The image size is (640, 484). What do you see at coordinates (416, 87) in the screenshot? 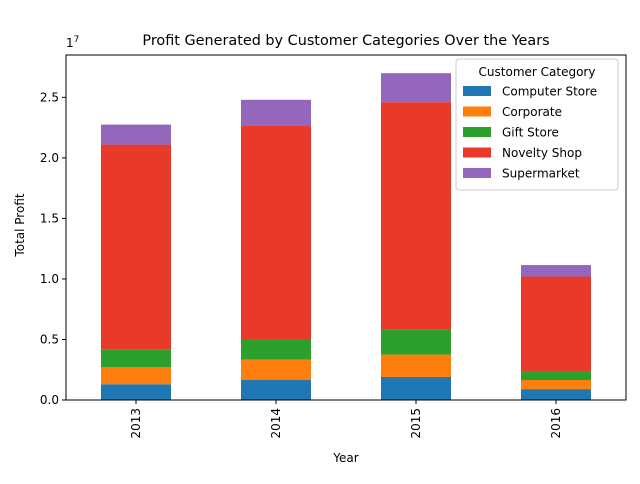
I see `bar-supermarket-2015` at bounding box center [416, 87].